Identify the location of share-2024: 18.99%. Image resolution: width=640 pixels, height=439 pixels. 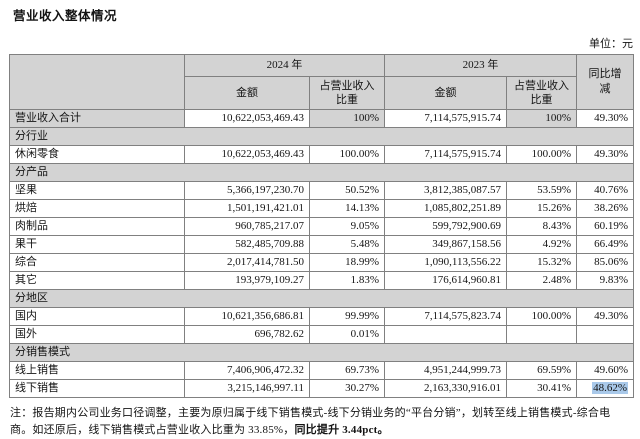
(347, 262).